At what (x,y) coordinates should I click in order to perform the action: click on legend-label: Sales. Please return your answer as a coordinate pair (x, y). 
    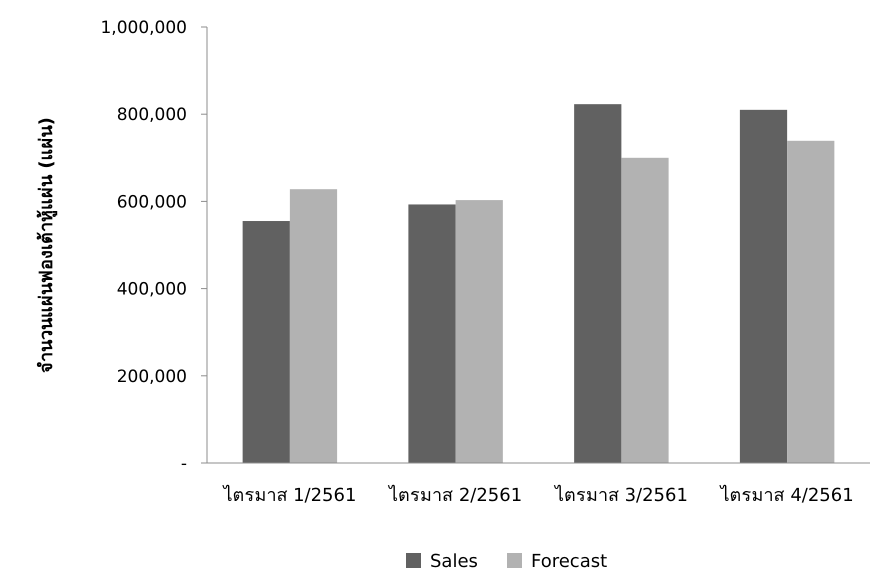
    Looking at the image, I should click on (454, 561).